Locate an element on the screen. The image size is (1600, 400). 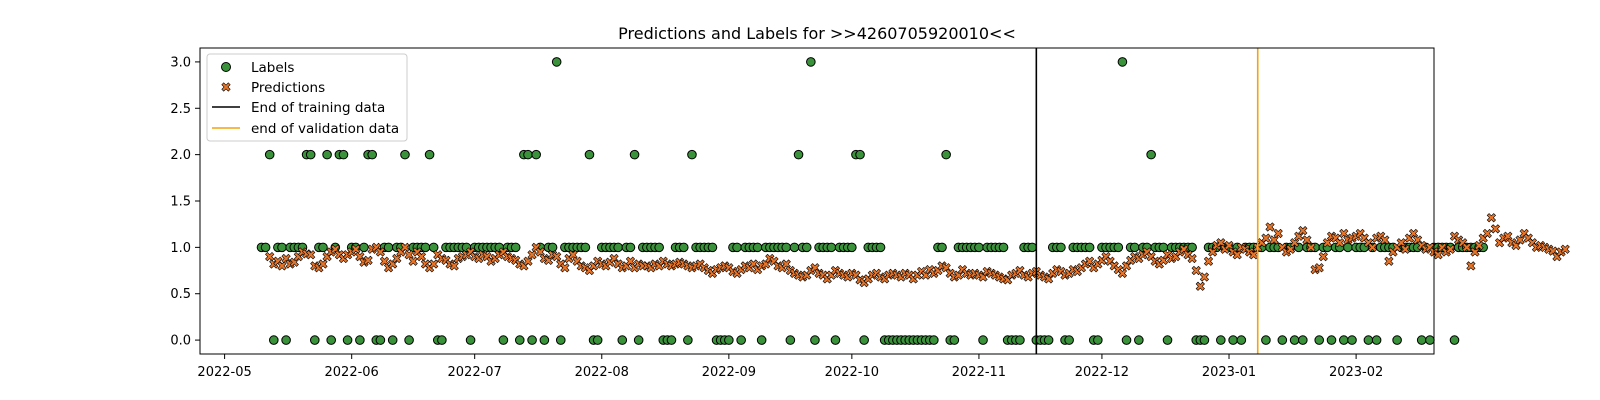
legend-predictions-text: Predictions is located at coordinates (288, 88).